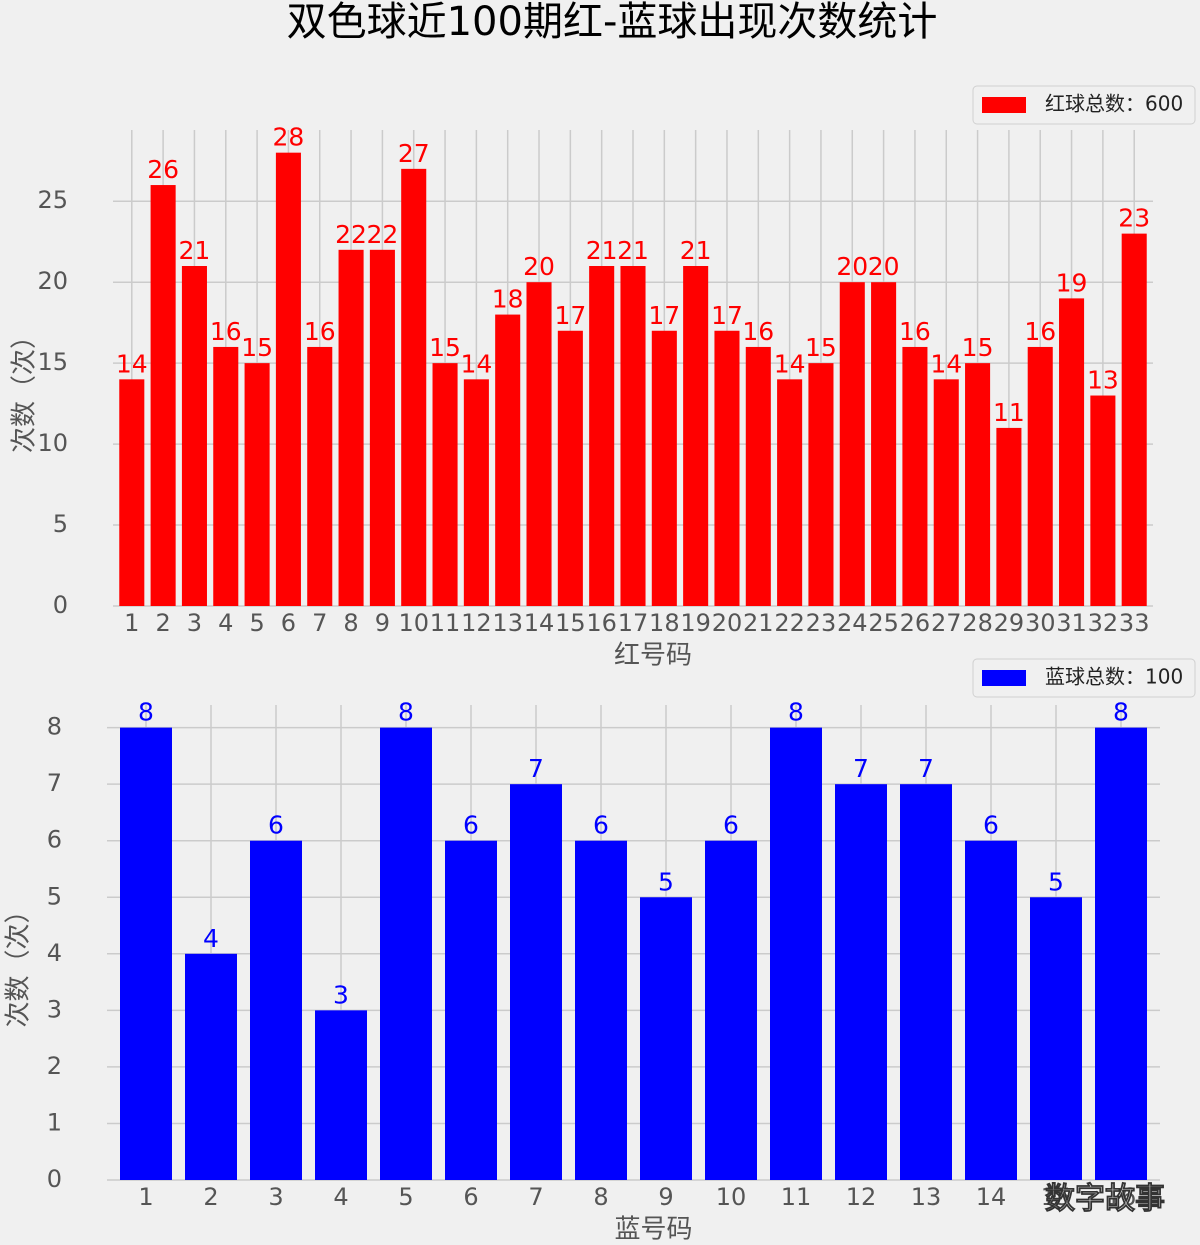 This screenshot has width=1200, height=1245. Describe the element at coordinates (54, 1009) in the screenshot. I see `y-tick-label: 3` at that location.